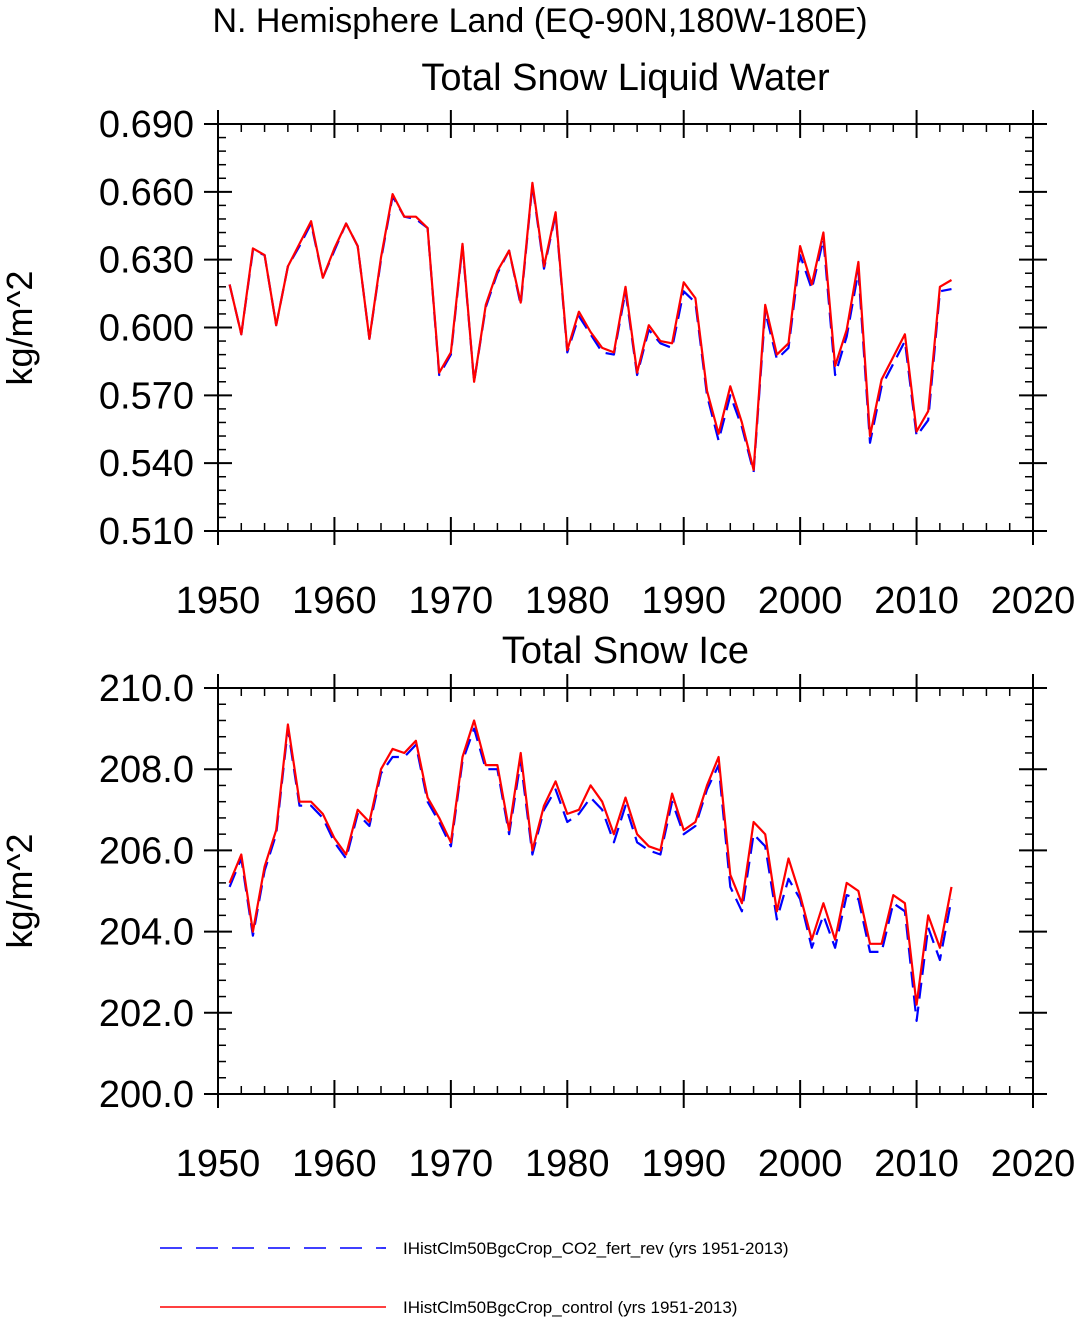 The height and width of the screenshot is (1323, 1080). I want to click on y-tick-label: 200.0, so click(146, 1095).